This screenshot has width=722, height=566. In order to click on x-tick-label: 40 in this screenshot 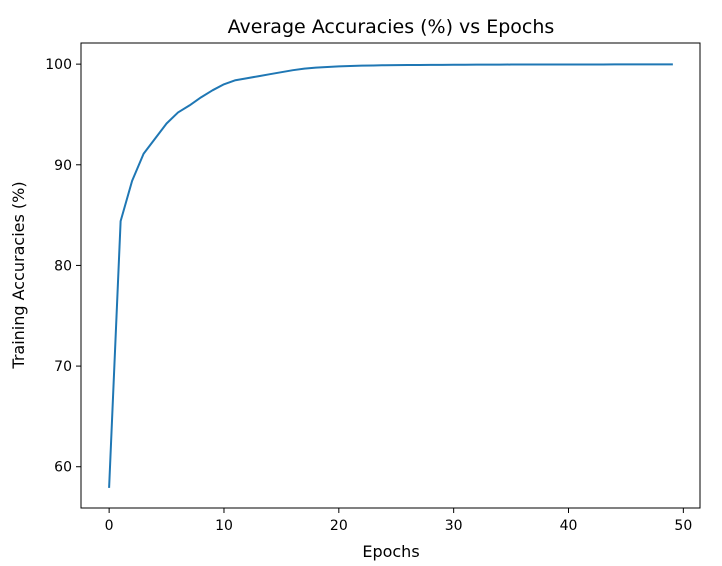, I will do `click(569, 526)`.